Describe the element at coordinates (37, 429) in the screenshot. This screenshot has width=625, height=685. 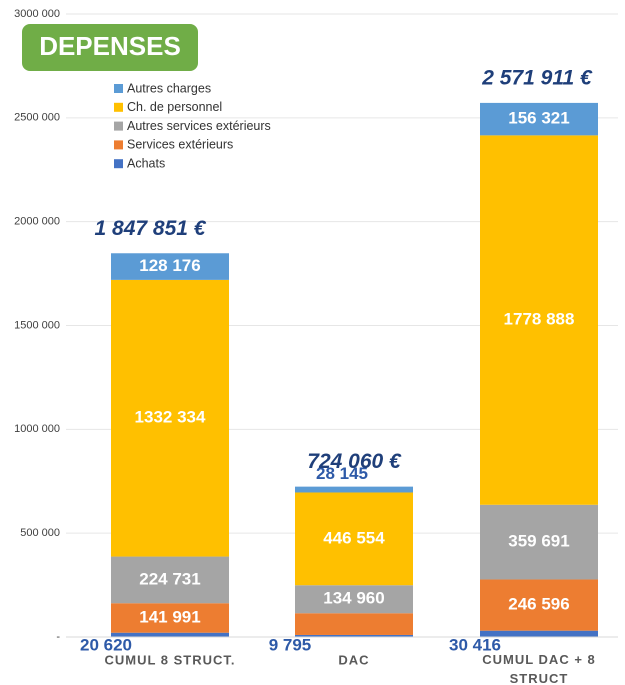
I see `y-tick-label: 1000 000` at that location.